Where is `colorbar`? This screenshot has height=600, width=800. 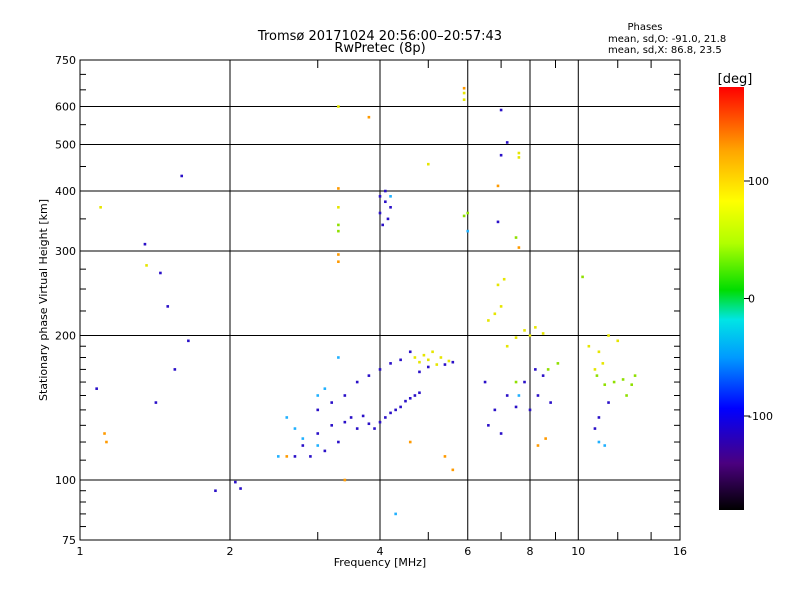 colorbar is located at coordinates (731, 298).